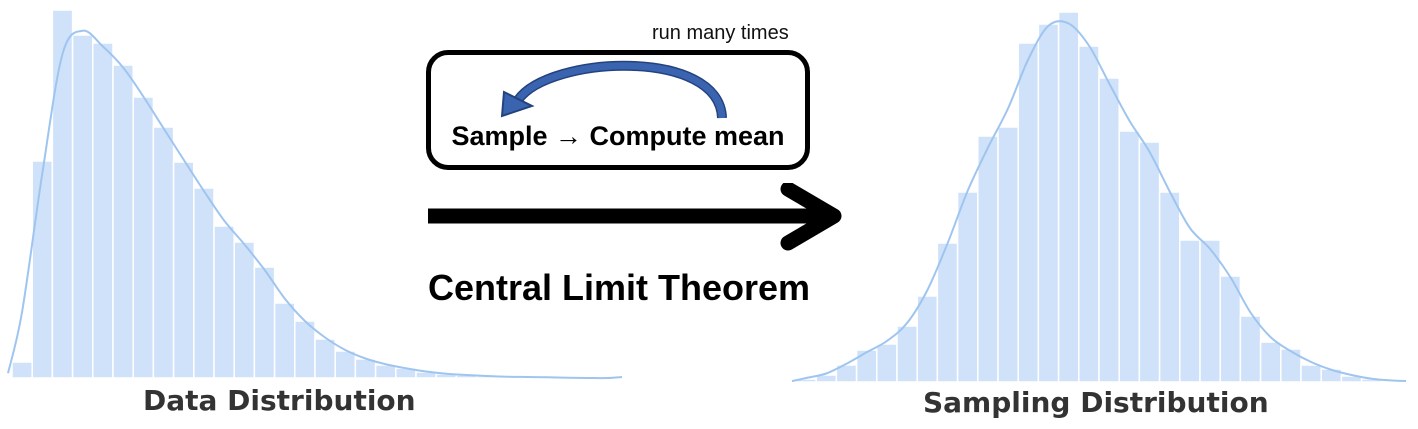 This screenshot has width=1418, height=429. What do you see at coordinates (619, 287) in the screenshot?
I see `theorem-title: Central Limit Theorem` at bounding box center [619, 287].